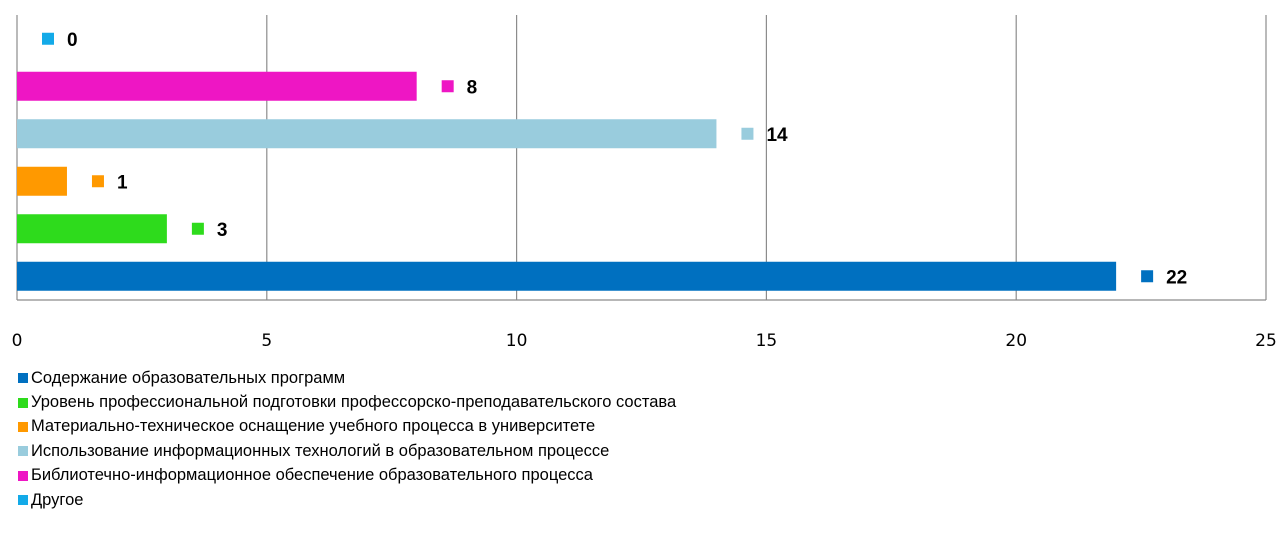 Image resolution: width=1282 pixels, height=541 pixels. Describe the element at coordinates (472, 87) in the screenshot. I see `data-label: 8` at that location.